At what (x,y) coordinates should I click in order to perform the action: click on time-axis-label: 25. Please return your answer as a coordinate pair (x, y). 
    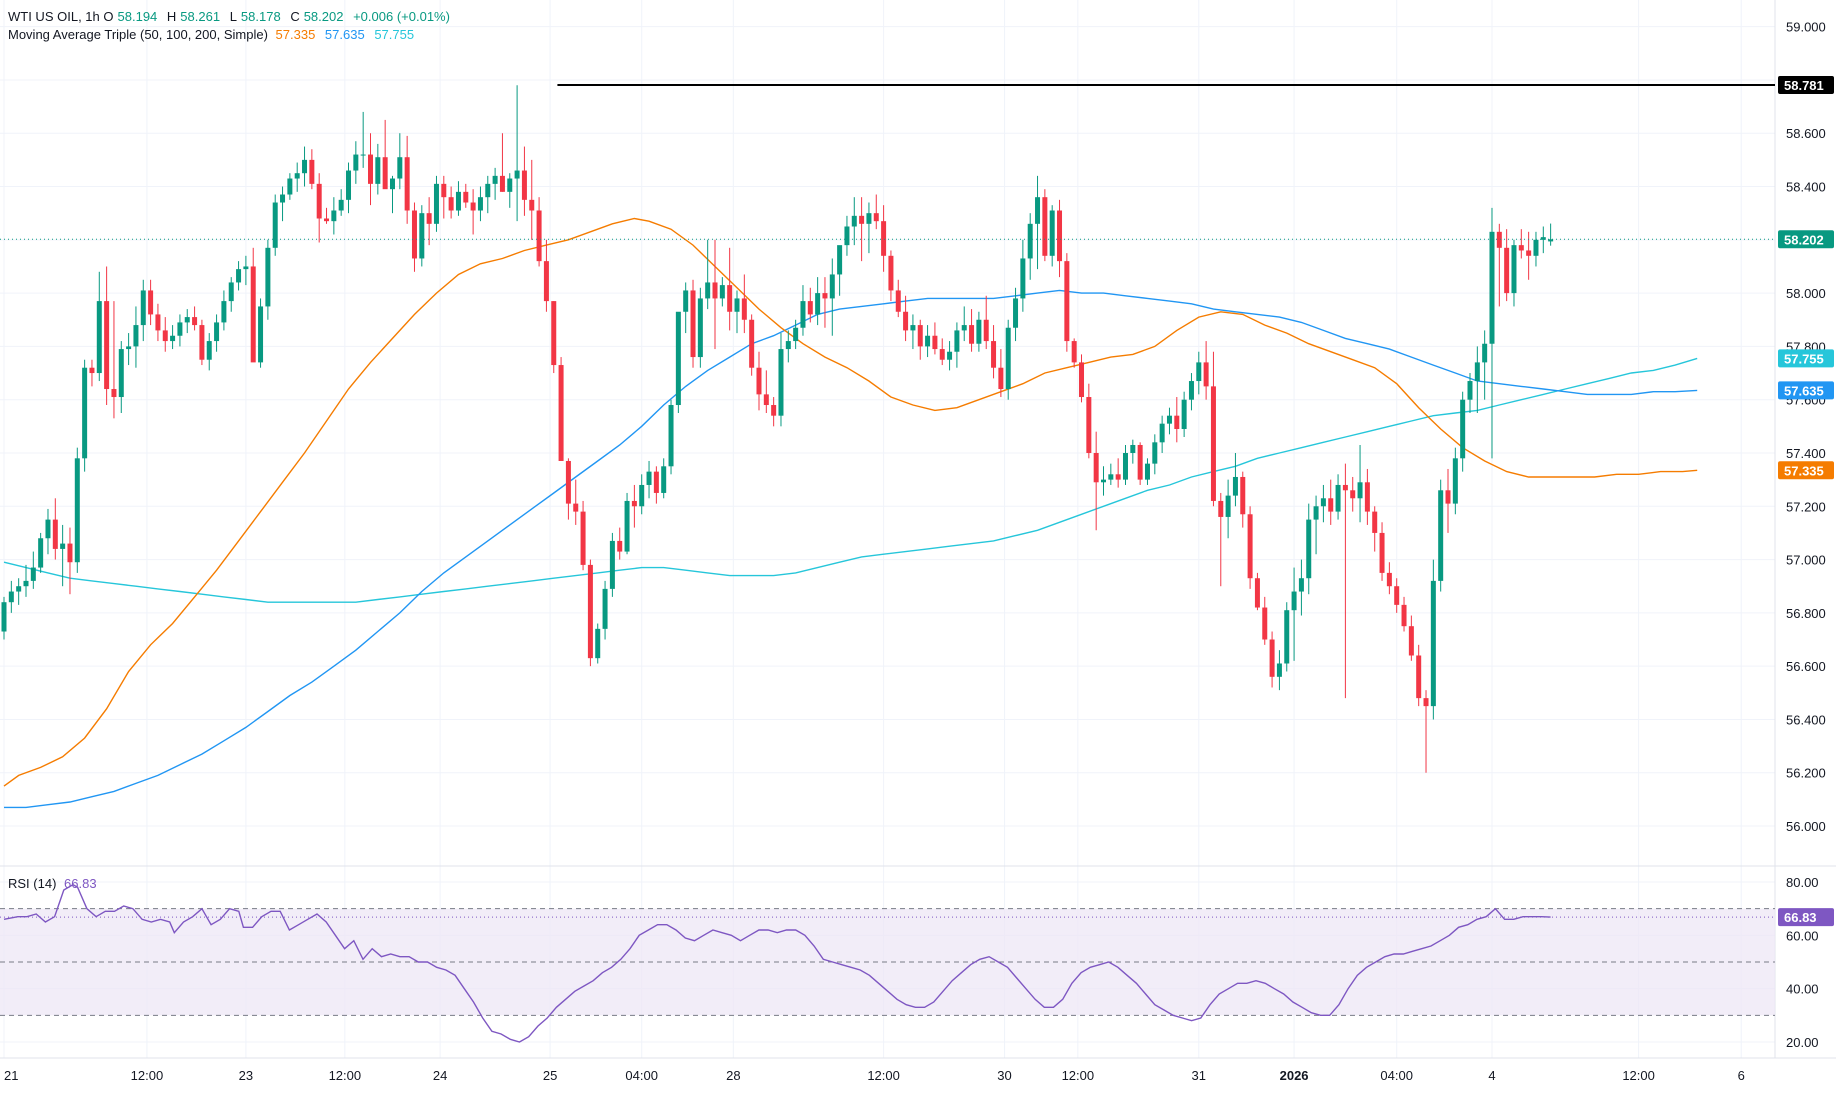
    Looking at the image, I should click on (550, 1075).